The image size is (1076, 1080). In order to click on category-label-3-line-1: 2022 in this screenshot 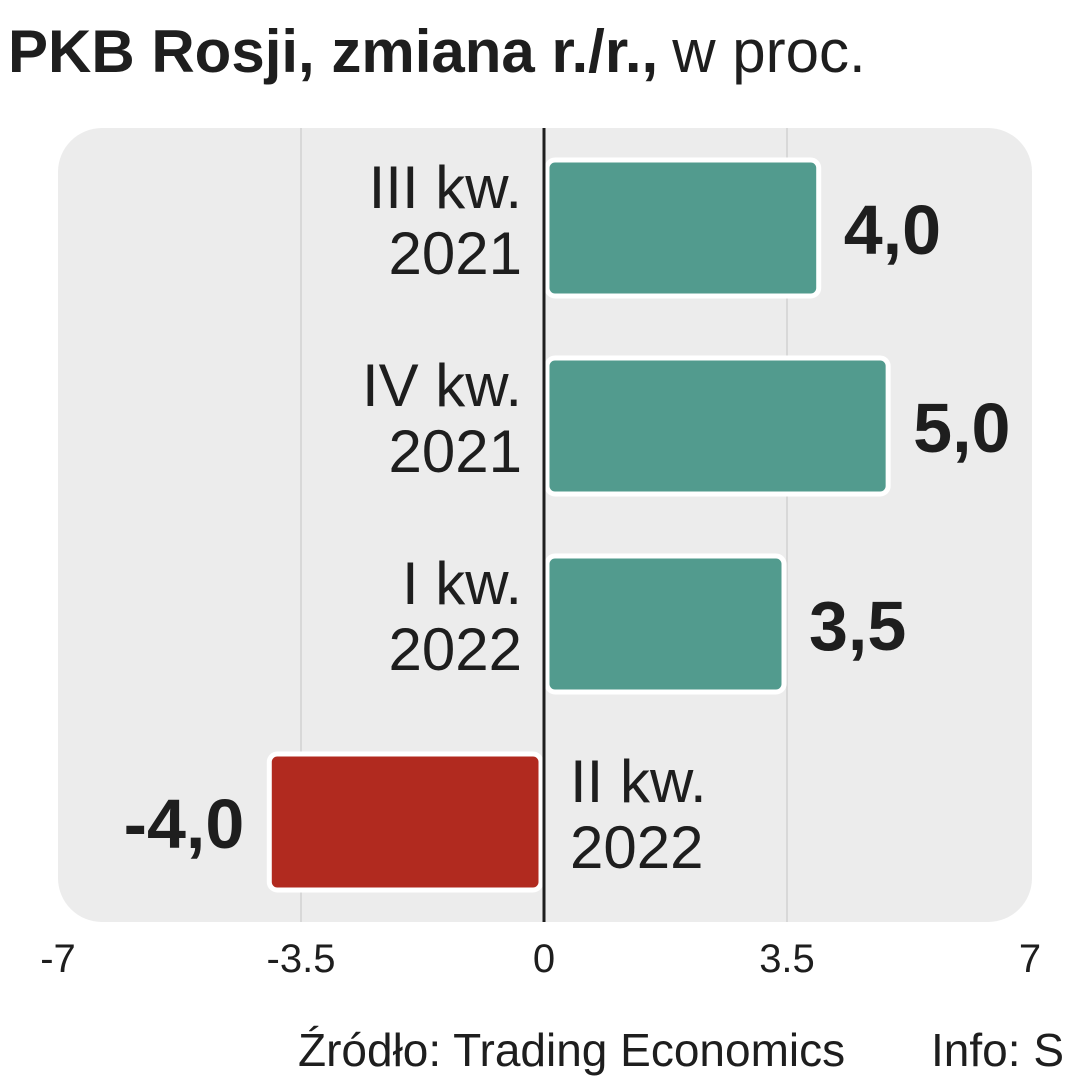, I will do `click(636, 847)`.